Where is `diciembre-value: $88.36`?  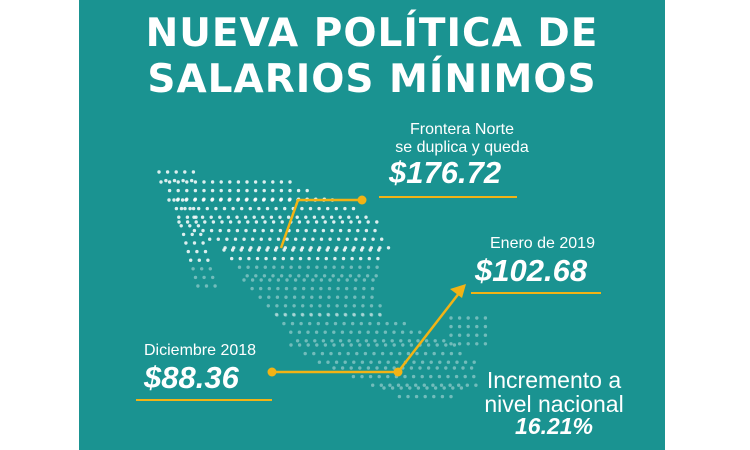
diciembre-value: $88.36 is located at coordinates (191, 377).